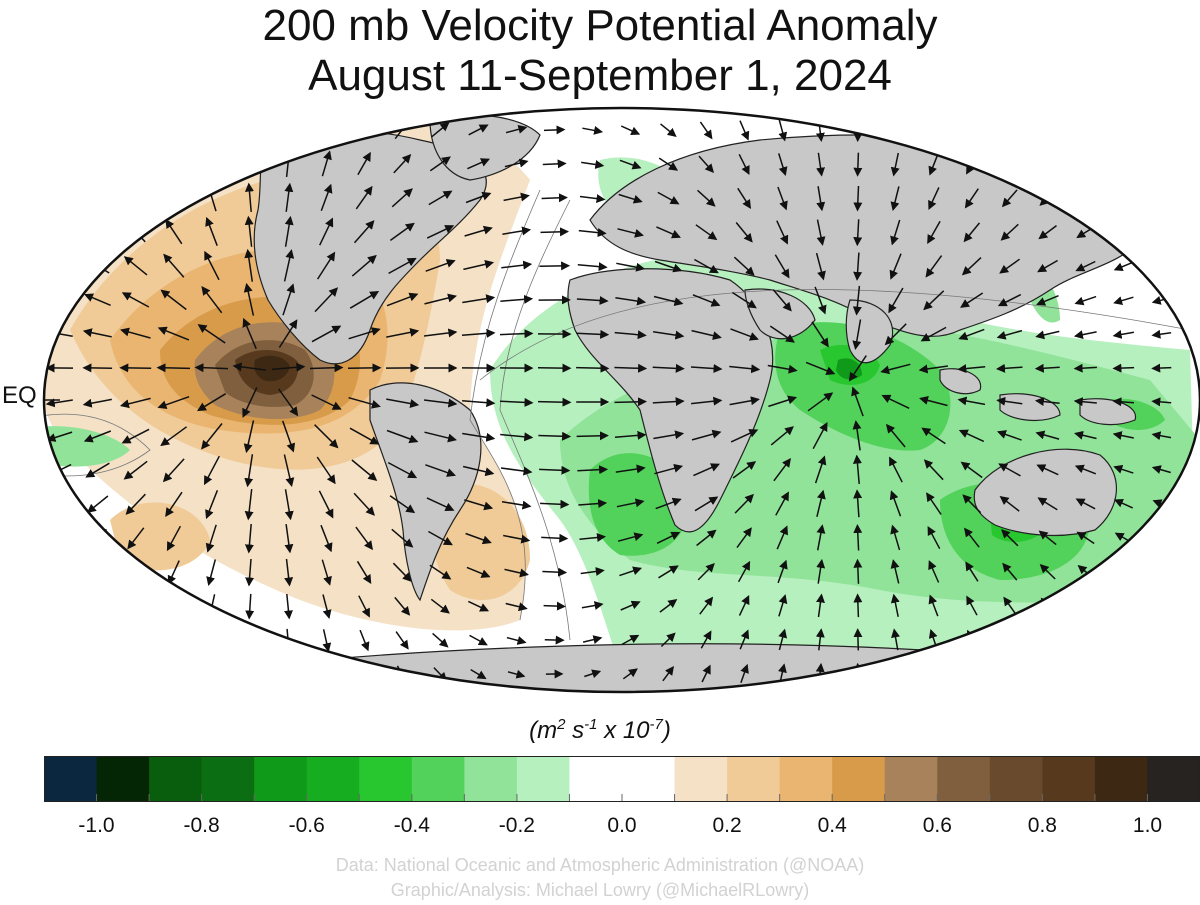 The image size is (1200, 905). What do you see at coordinates (591, 724) in the screenshot?
I see `units-exponent: -1` at bounding box center [591, 724].